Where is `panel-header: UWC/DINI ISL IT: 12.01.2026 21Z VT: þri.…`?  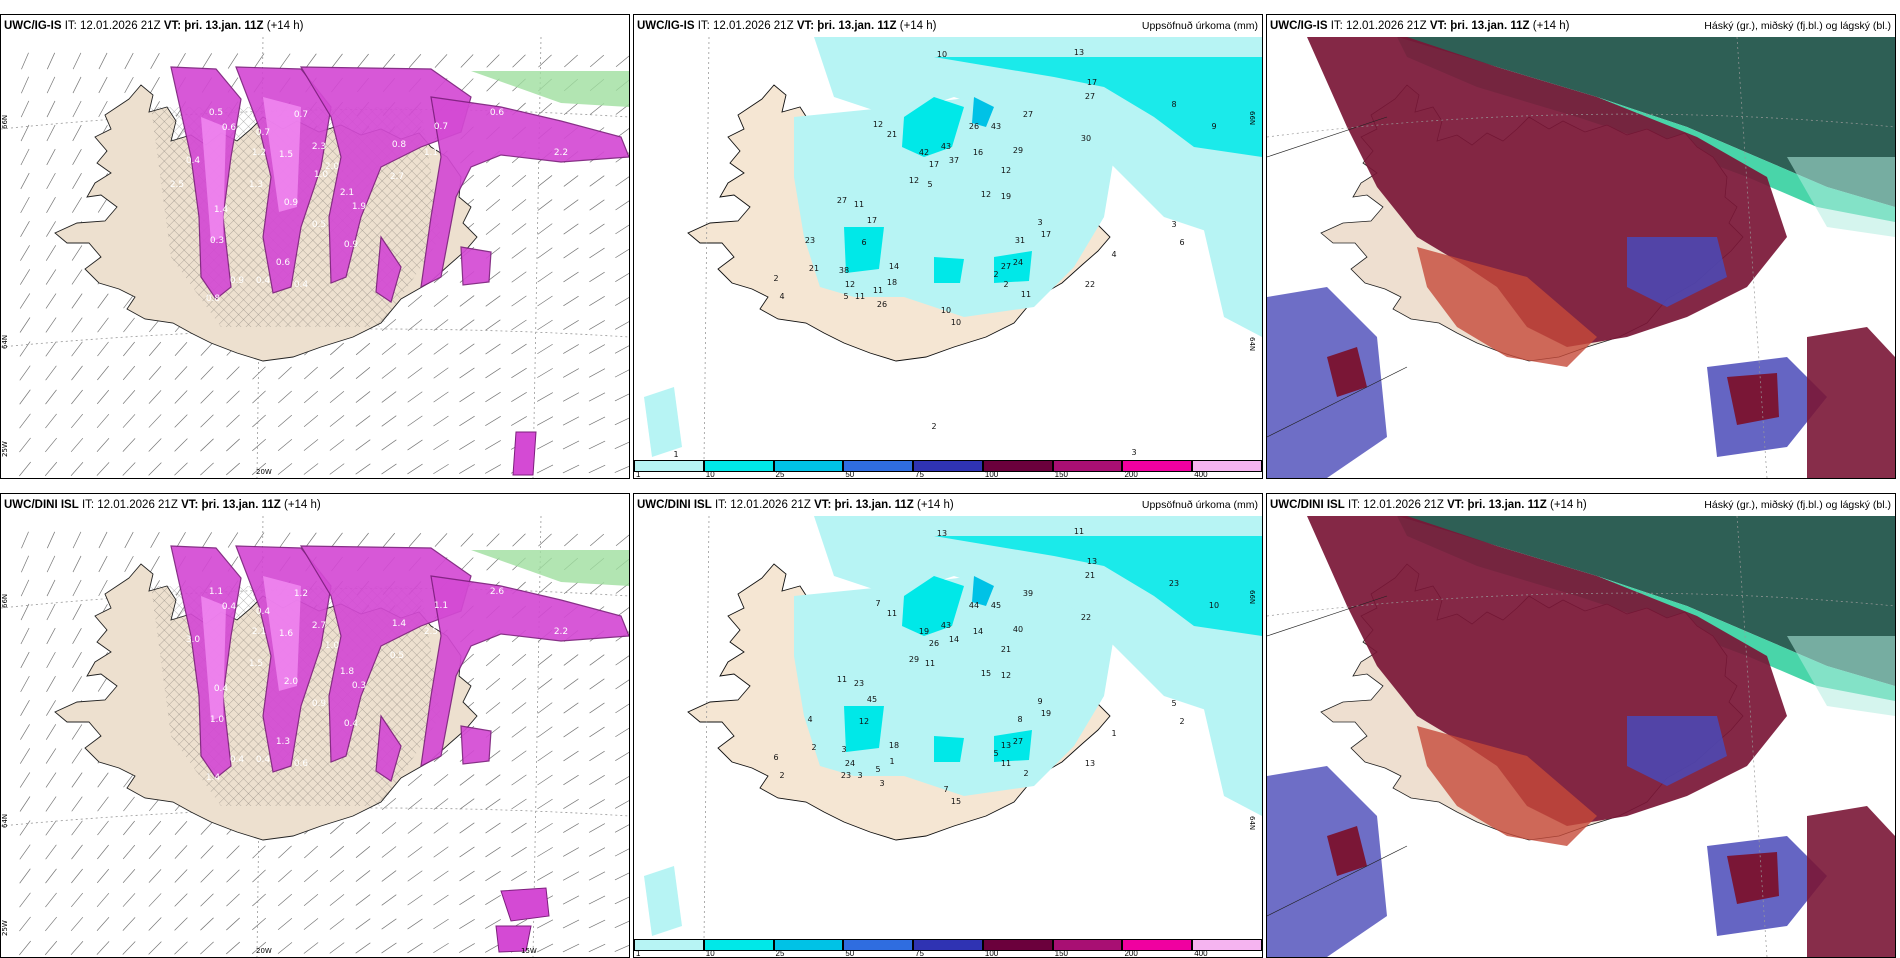 panel-header: UWC/DINI ISL IT: 12.01.2026 21Z VT: þri.… is located at coordinates (948, 505).